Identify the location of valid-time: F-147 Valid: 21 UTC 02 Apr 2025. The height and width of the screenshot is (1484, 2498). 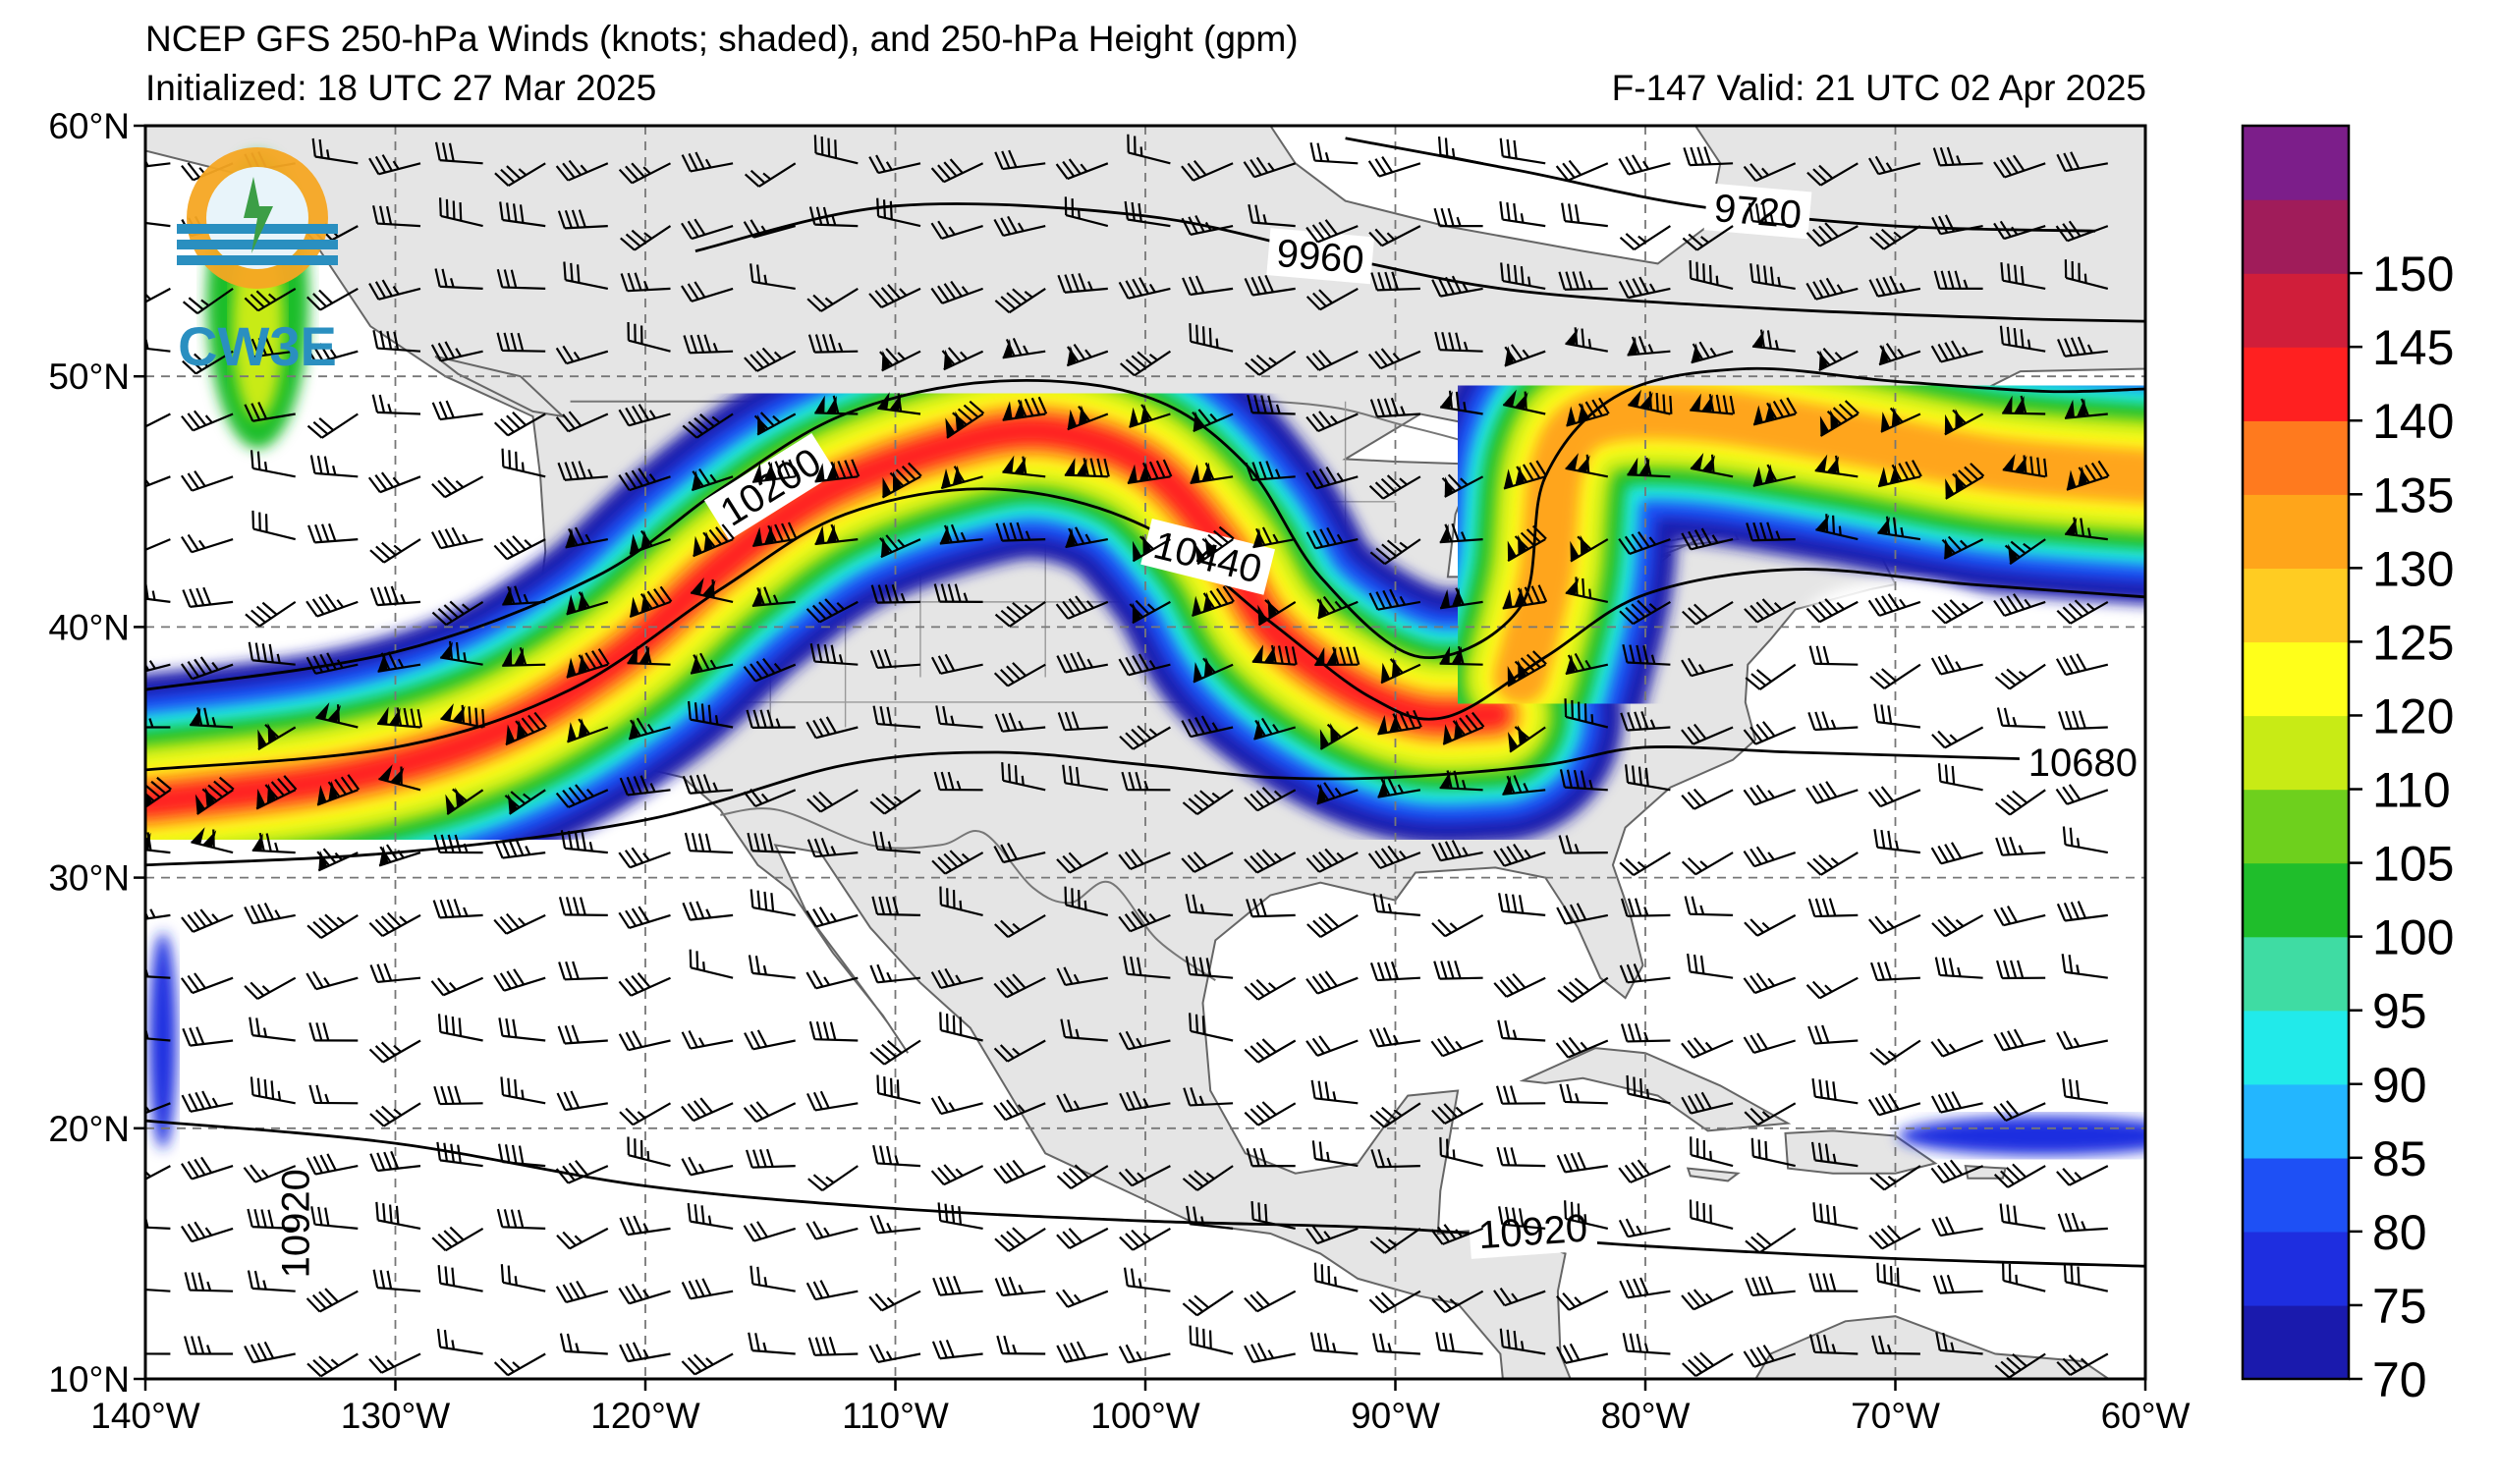
(1878, 88).